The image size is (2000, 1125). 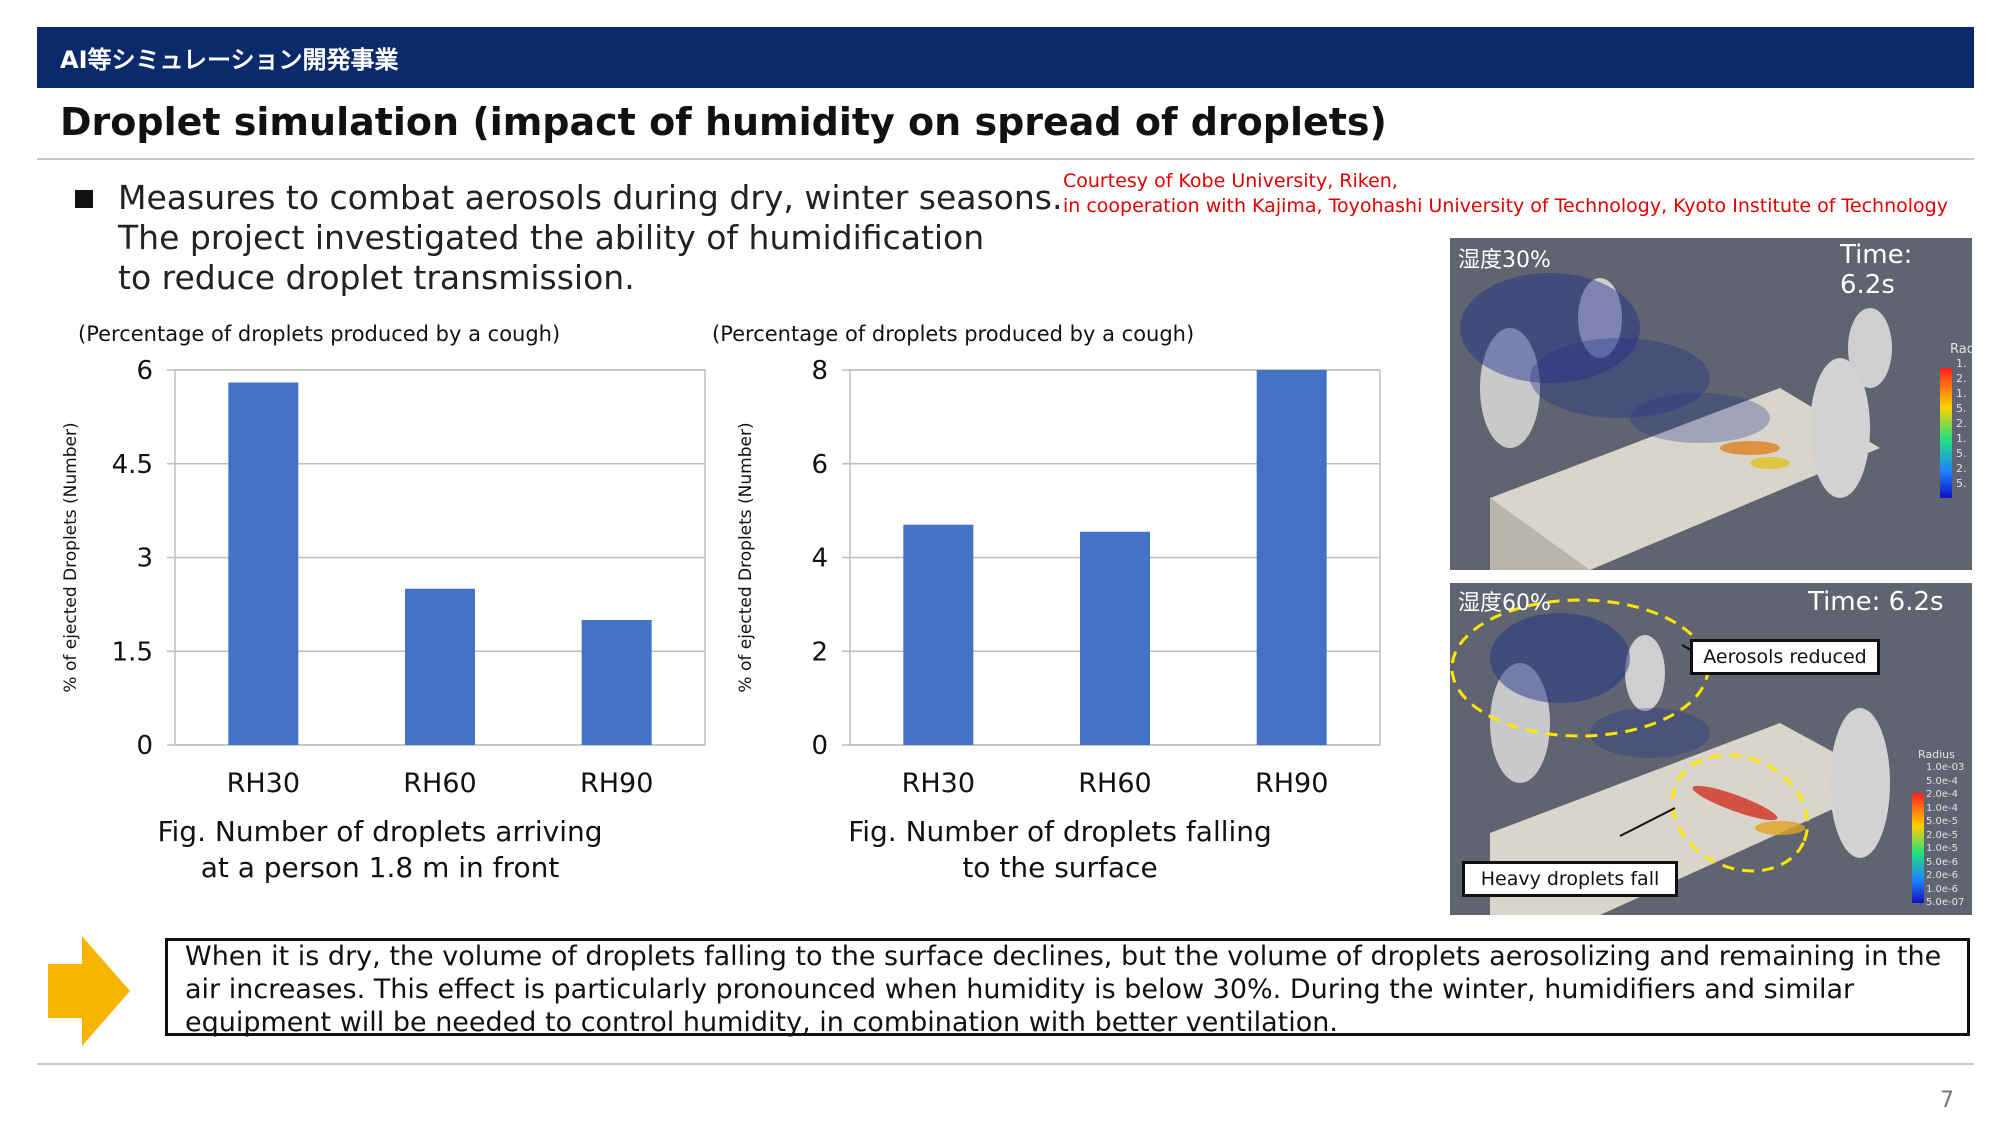 What do you see at coordinates (1600, 685) in the screenshot?
I see `droplet-cloud-rh60` at bounding box center [1600, 685].